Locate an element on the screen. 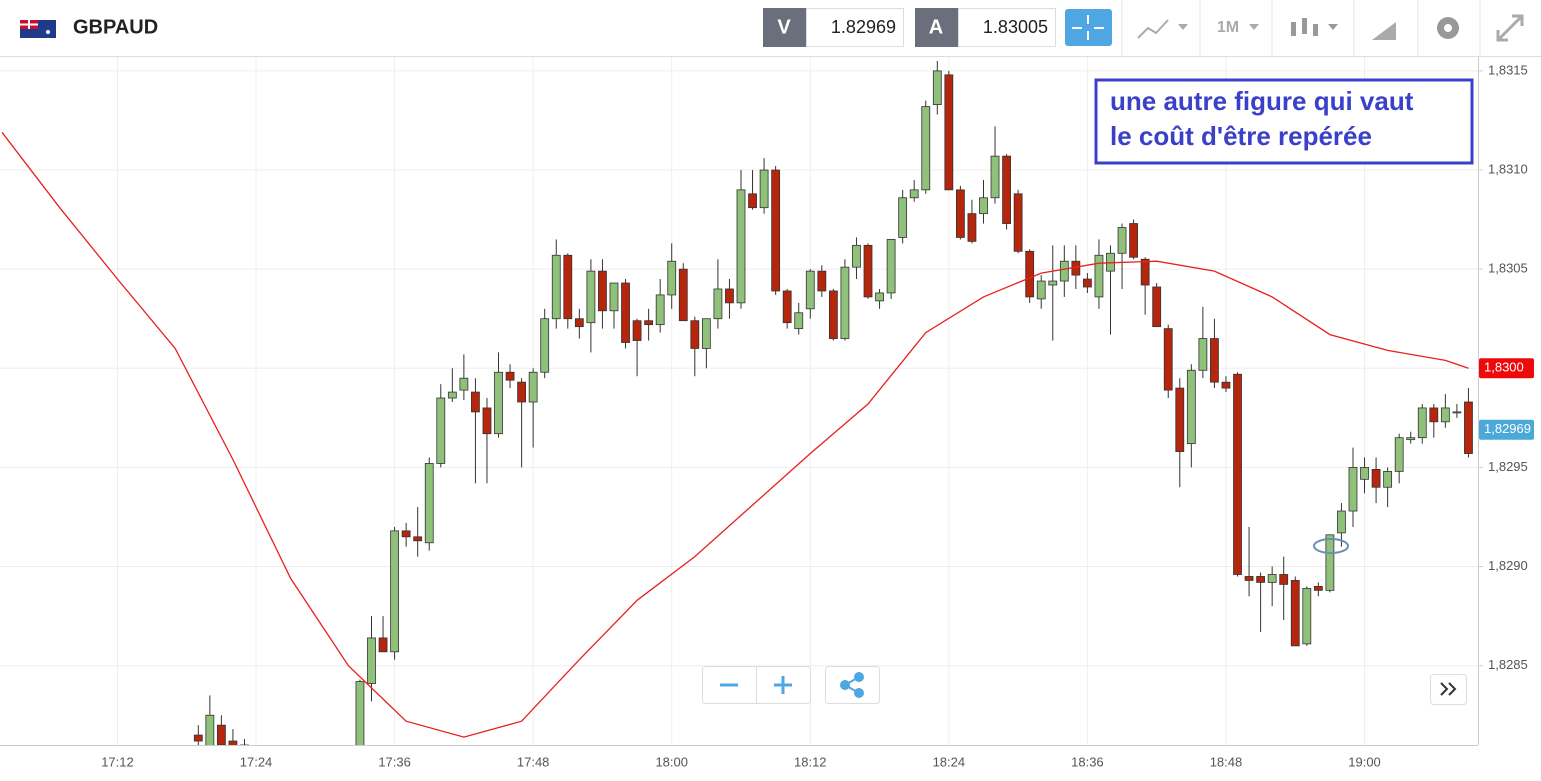  bid-box is located at coordinates (855, 27).